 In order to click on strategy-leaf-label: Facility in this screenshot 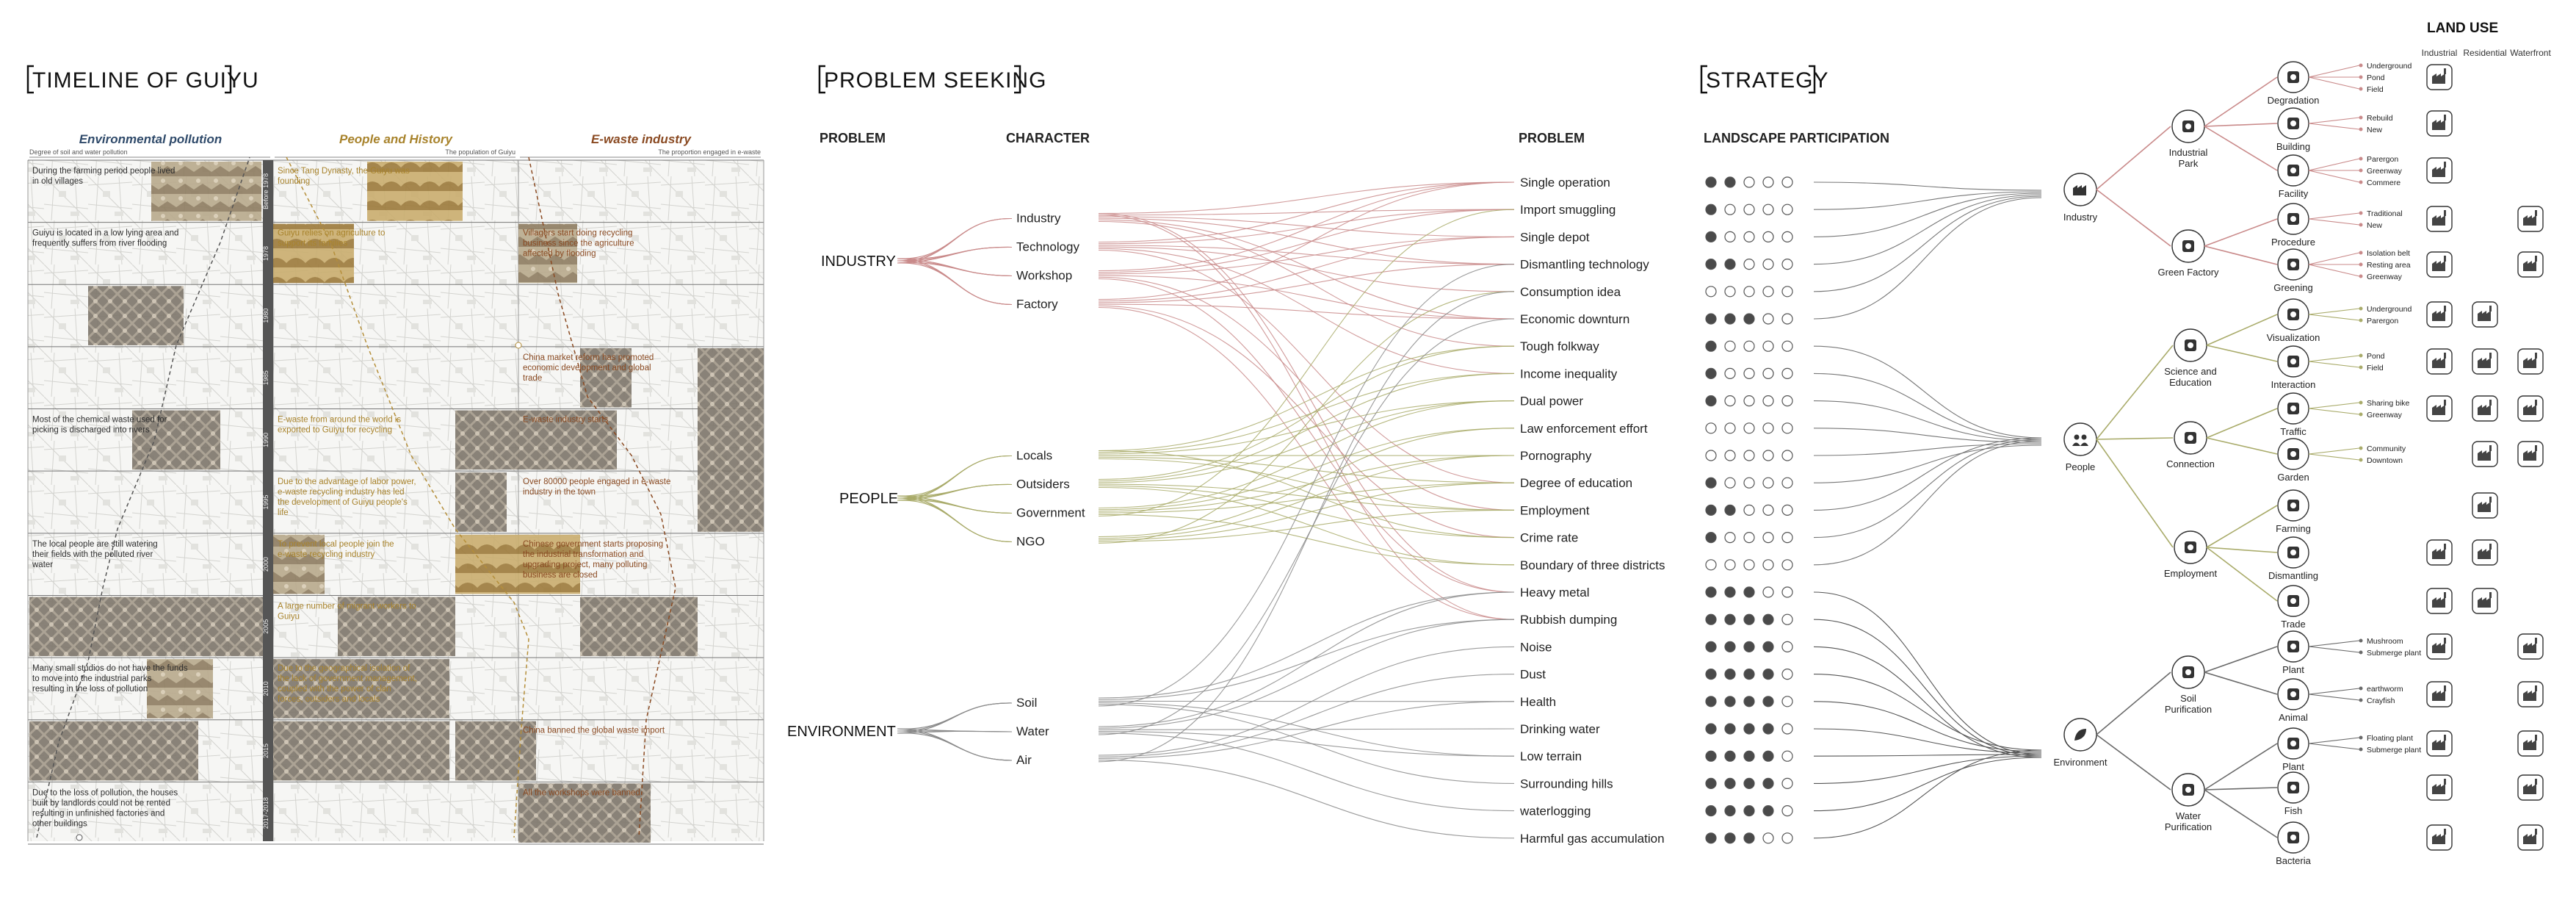, I will do `click(2294, 193)`.